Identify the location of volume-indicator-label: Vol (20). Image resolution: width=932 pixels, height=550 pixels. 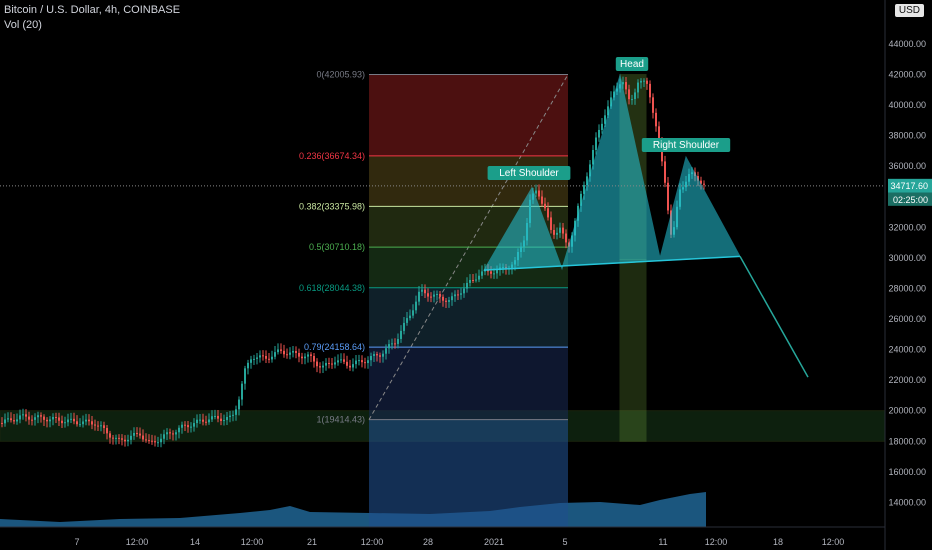
(23, 25).